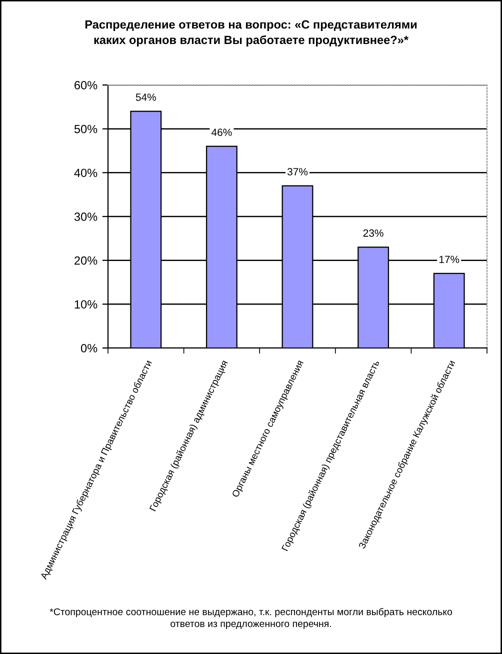  Describe the element at coordinates (146, 97) in the screenshot. I see `data-label: 54%` at that location.